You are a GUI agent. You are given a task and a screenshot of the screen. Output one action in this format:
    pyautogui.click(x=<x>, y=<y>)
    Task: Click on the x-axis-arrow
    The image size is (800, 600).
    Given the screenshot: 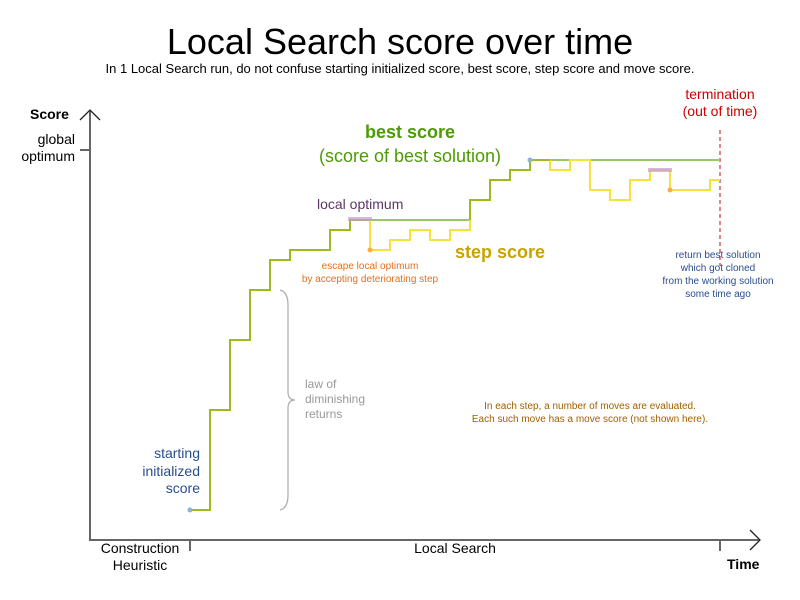 What is the action you would take?
    pyautogui.click(x=755, y=540)
    